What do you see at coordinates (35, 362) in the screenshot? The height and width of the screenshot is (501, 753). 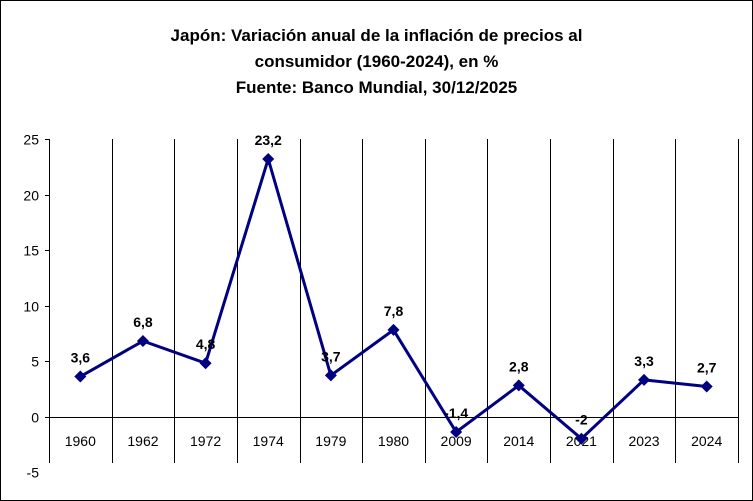 I see `y-tick-label: 5` at bounding box center [35, 362].